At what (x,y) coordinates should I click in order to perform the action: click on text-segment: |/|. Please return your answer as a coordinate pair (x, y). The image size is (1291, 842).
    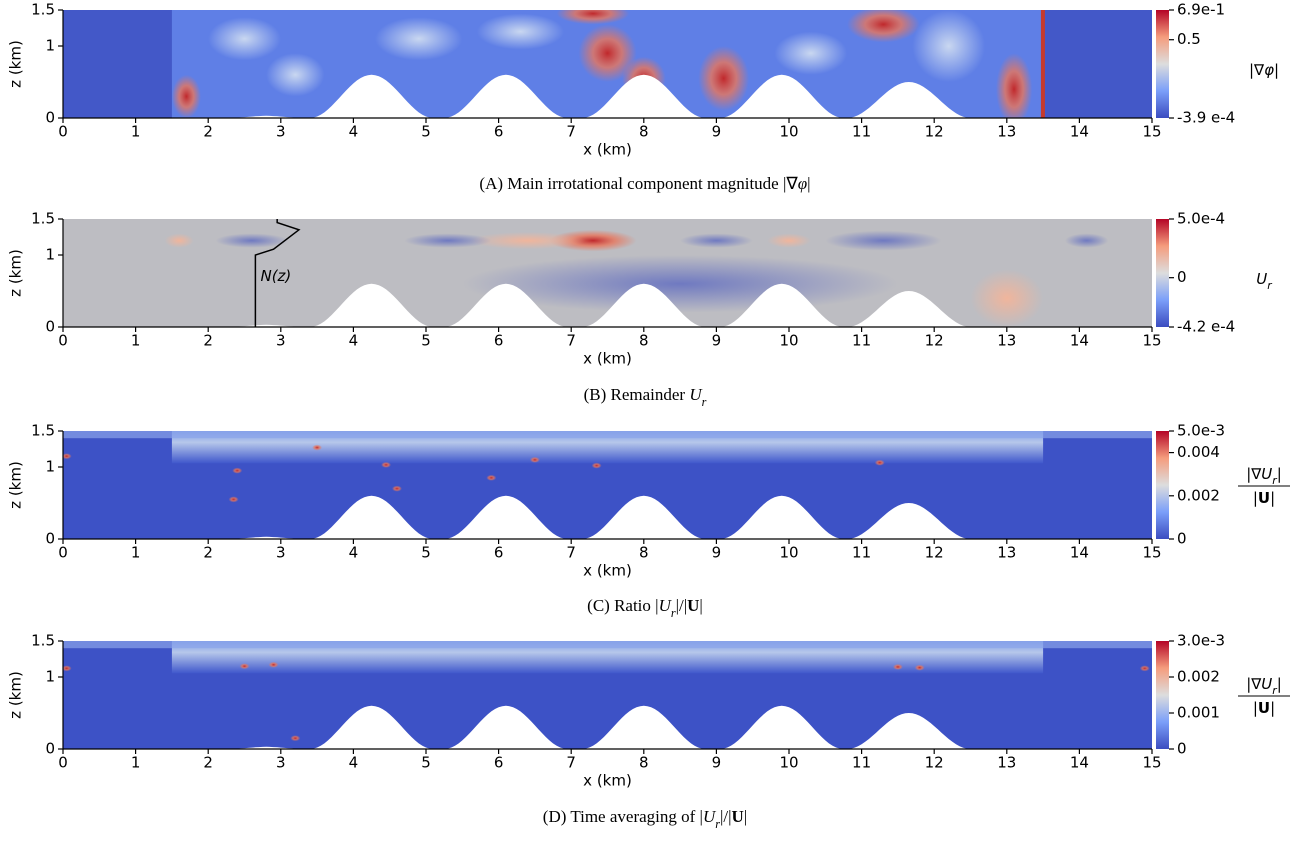
    Looking at the image, I should click on (682, 605).